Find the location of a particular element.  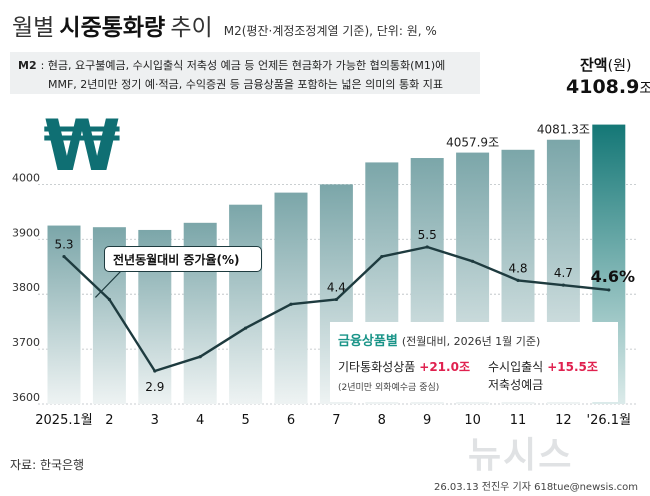

y-tick-label: 3900 is located at coordinates (26, 232).